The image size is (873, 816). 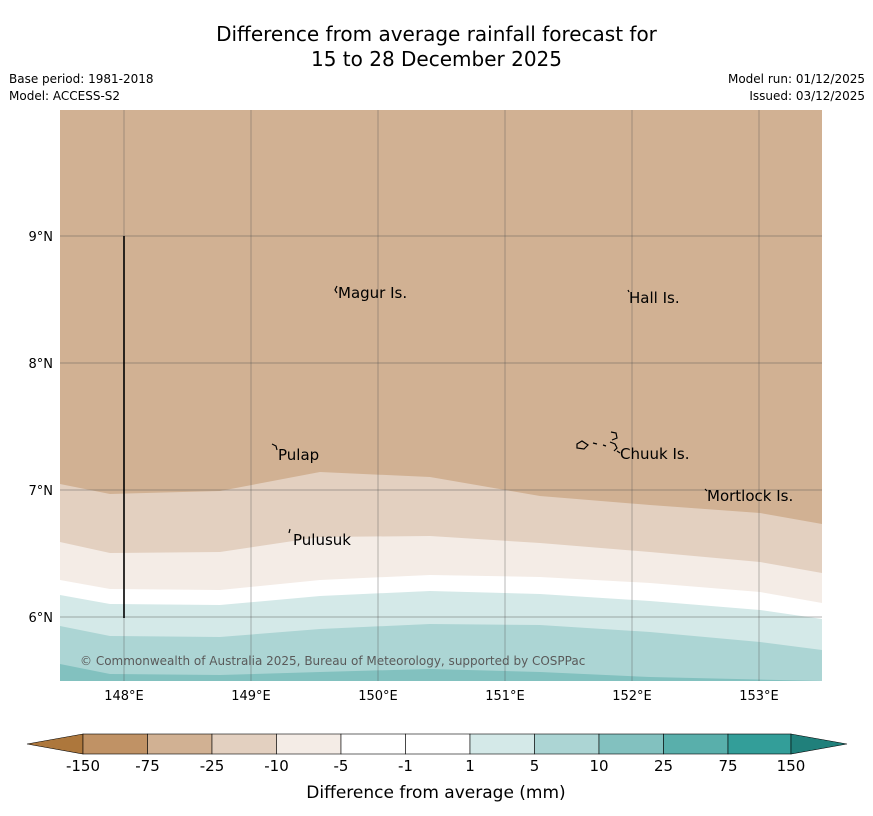 What do you see at coordinates (378, 696) in the screenshot?
I see `lon-label-150: 150°E` at bounding box center [378, 696].